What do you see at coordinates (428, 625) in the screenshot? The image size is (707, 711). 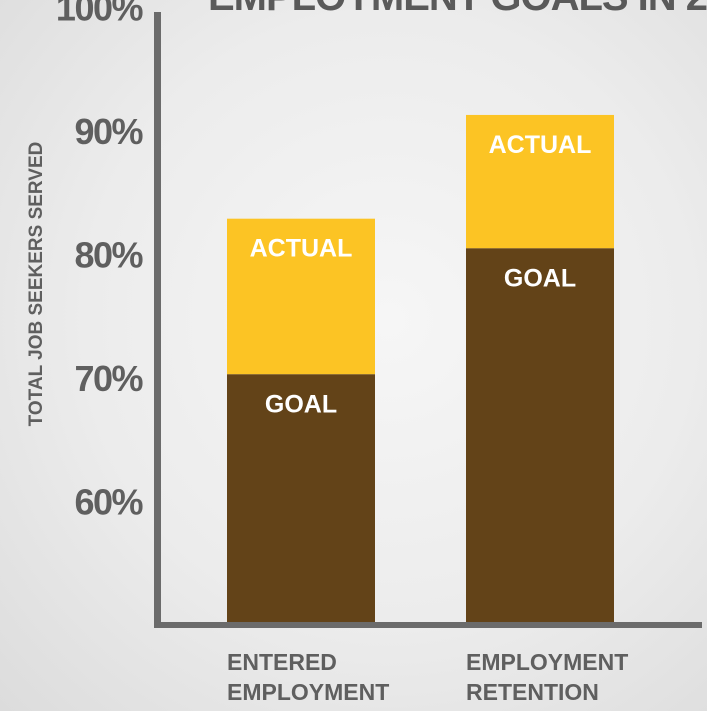 I see `x-axis-line` at bounding box center [428, 625].